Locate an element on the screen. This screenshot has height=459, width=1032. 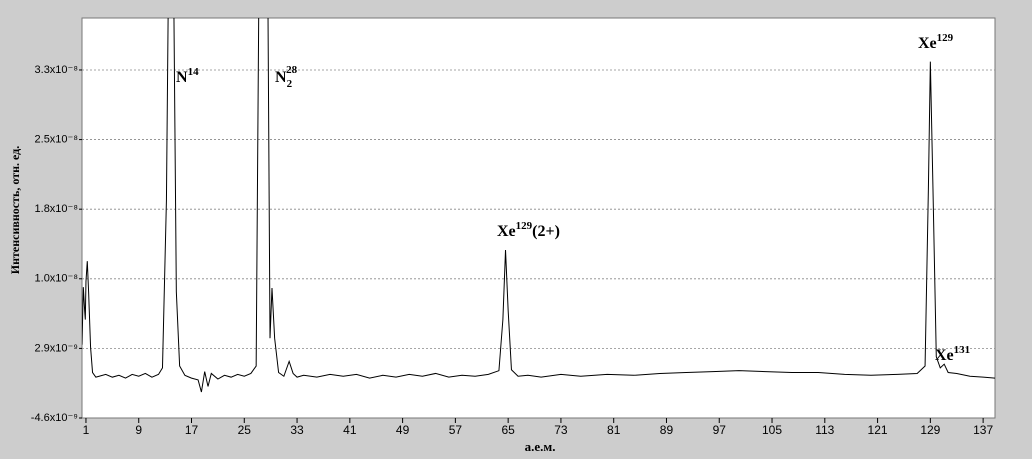
peak-label-suffix: (2+) is located at coordinates (546, 231).